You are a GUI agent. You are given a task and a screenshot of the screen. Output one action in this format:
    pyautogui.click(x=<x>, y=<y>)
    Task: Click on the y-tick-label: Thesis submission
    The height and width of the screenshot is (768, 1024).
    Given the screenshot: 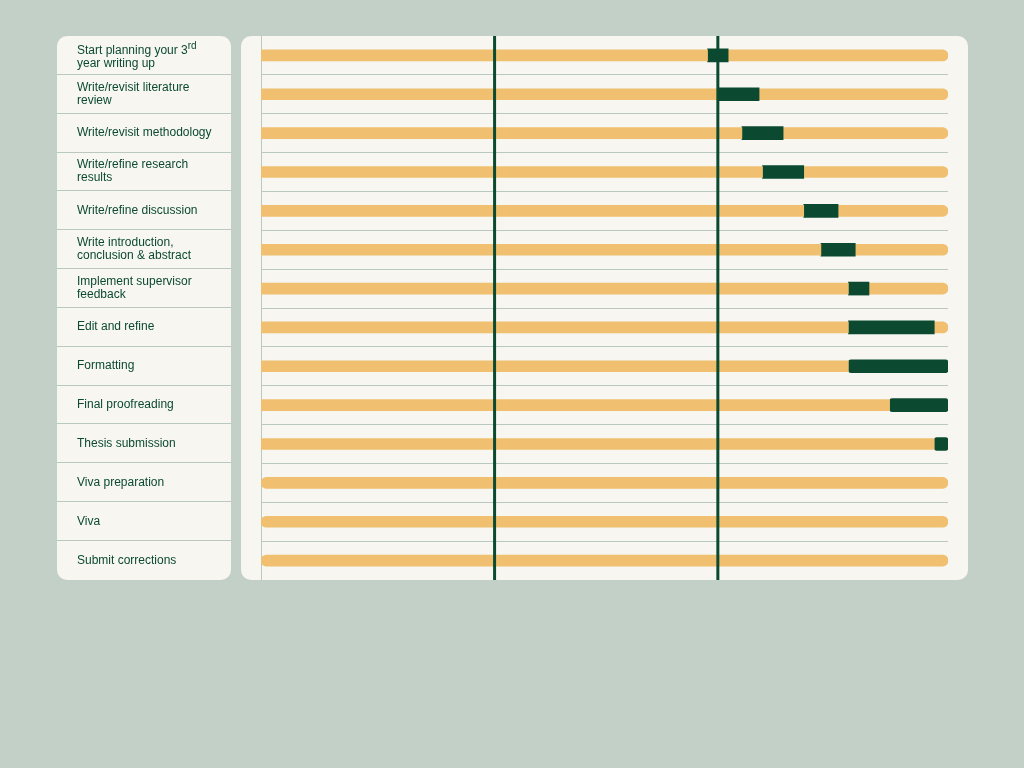 What is the action you would take?
    pyautogui.click(x=126, y=442)
    